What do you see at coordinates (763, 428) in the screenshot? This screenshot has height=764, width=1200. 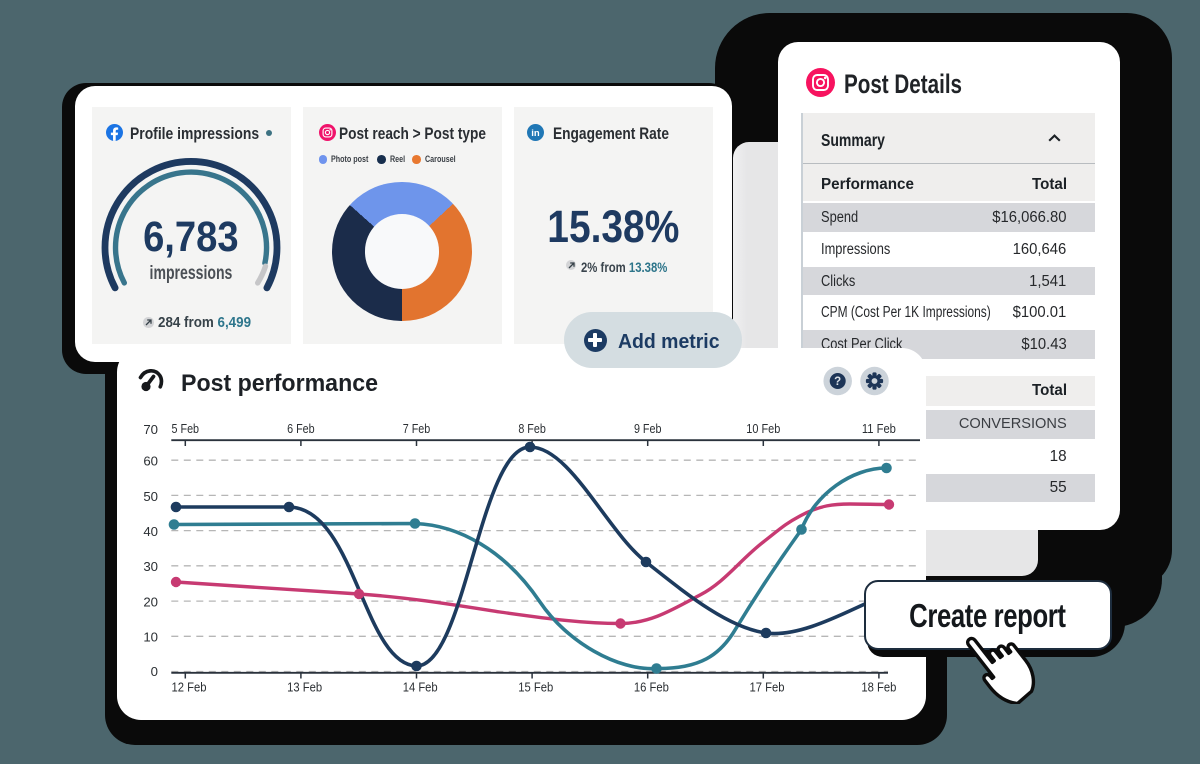 I see `svg-text: 10 Feb` at bounding box center [763, 428].